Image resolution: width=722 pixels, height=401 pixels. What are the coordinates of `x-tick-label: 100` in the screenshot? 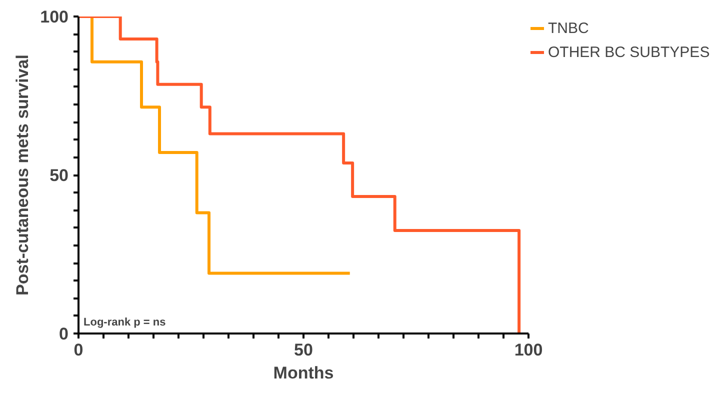 It's located at (528, 350).